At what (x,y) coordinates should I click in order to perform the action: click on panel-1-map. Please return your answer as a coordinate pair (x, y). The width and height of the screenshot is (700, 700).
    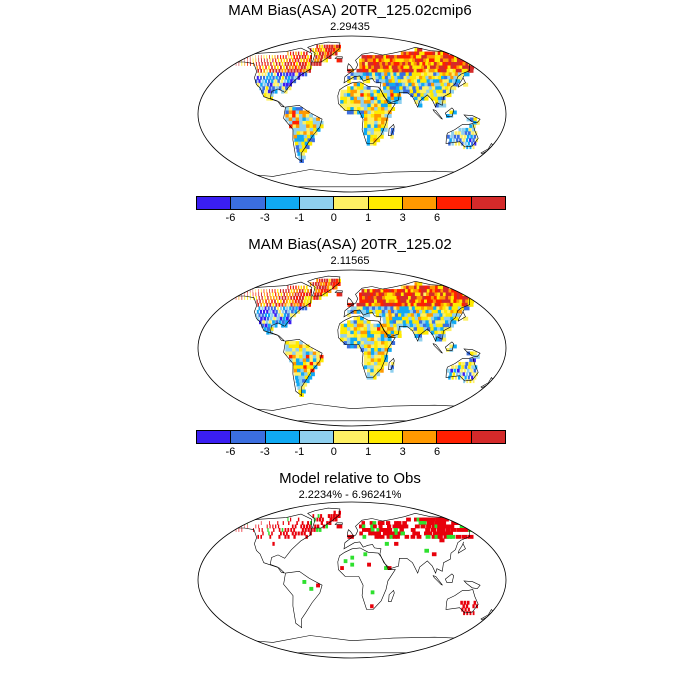
    Looking at the image, I should click on (352, 114).